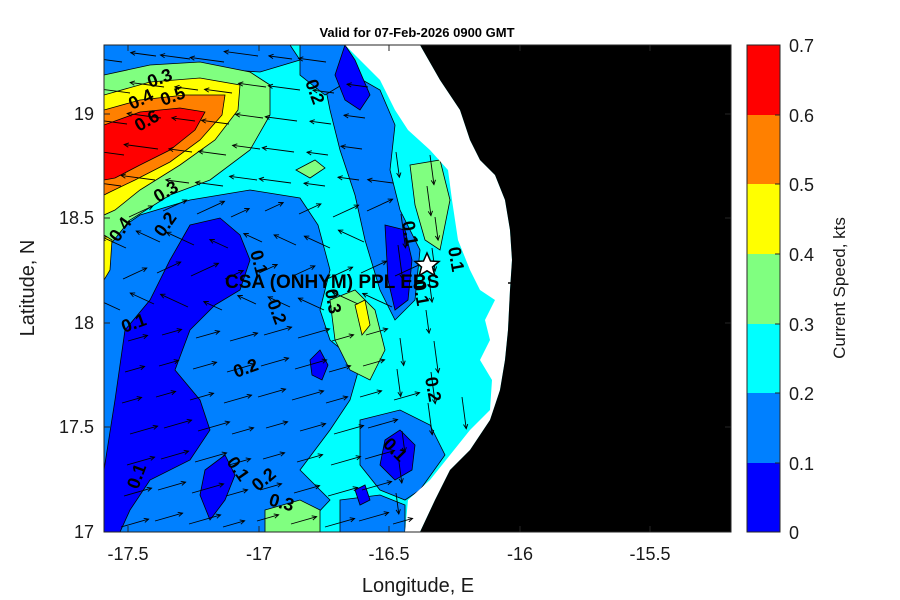 The width and height of the screenshot is (900, 600). I want to click on colorbar-tick-label: 0.3, so click(801, 325).